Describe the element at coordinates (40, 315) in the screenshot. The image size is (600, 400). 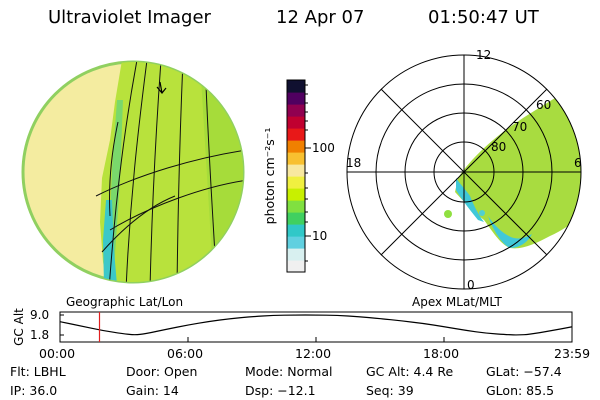
I see `altitude-tick-high: 9.0` at that location.